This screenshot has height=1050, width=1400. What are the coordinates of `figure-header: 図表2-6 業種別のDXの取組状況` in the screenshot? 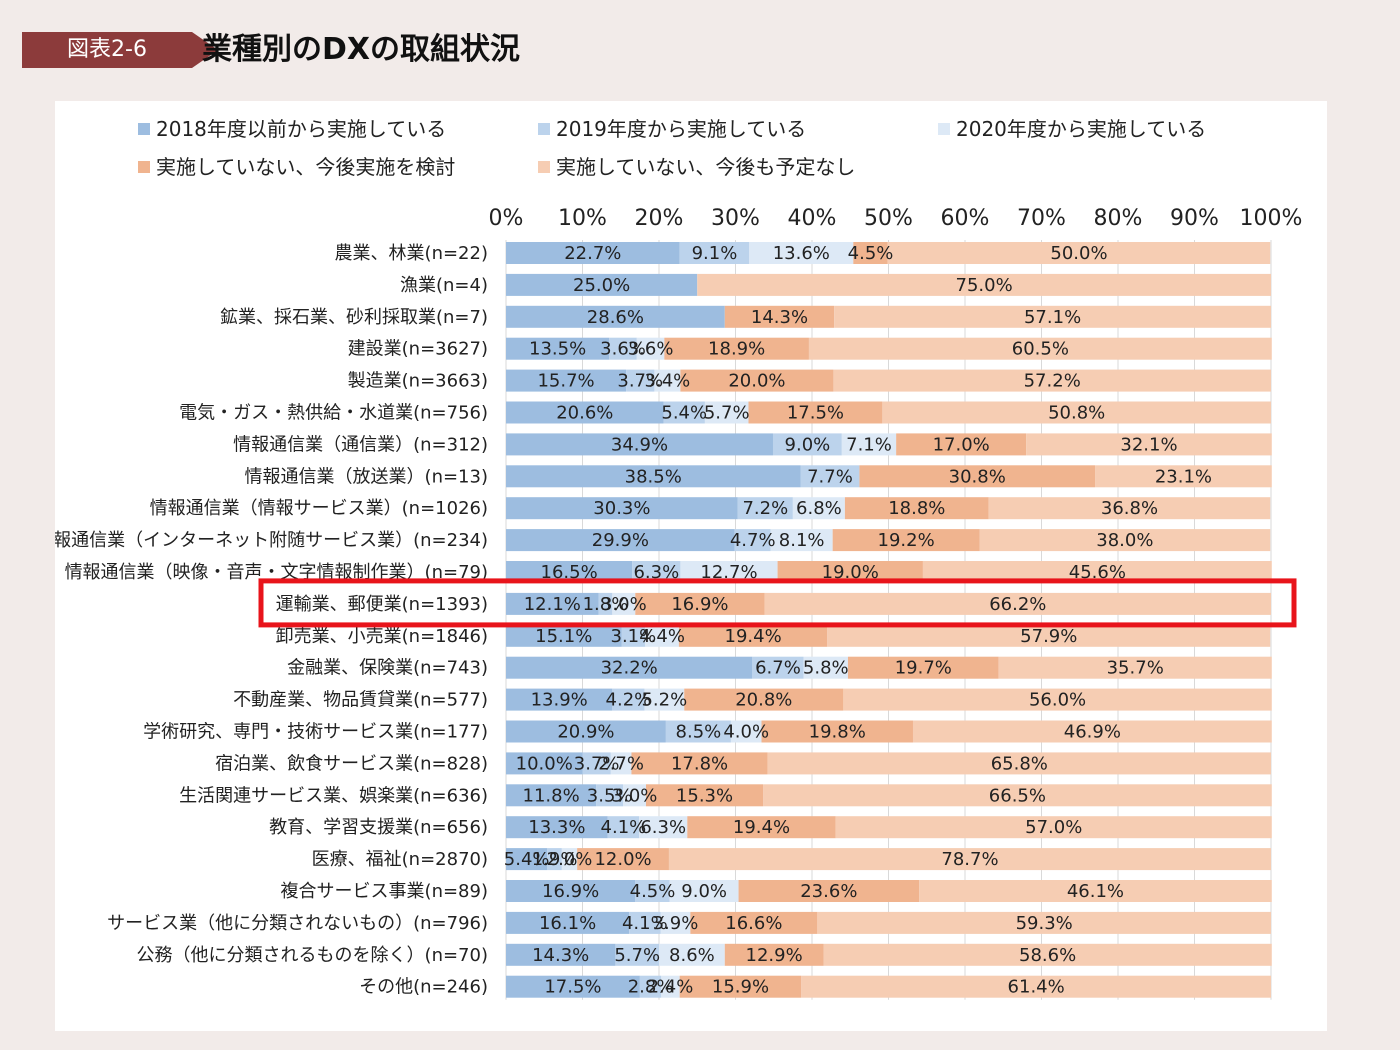 It's located at (472, 50).